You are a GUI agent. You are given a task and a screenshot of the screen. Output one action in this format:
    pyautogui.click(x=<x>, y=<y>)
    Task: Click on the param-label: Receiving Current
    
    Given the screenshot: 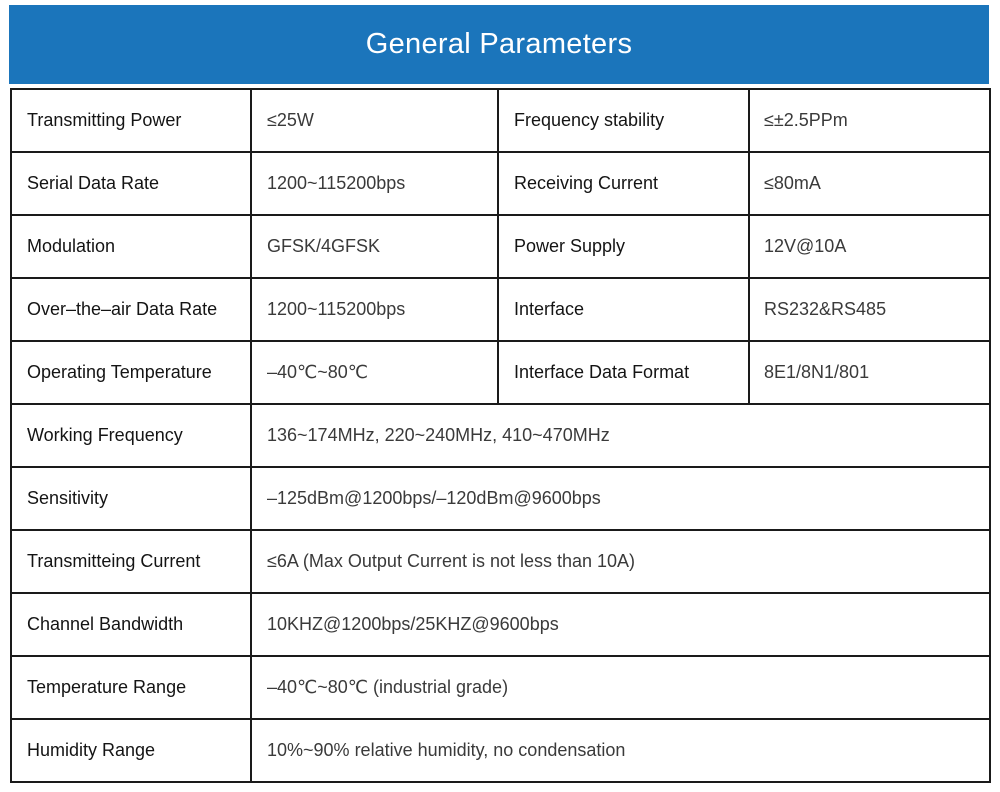 What is the action you would take?
    pyautogui.click(x=623, y=183)
    